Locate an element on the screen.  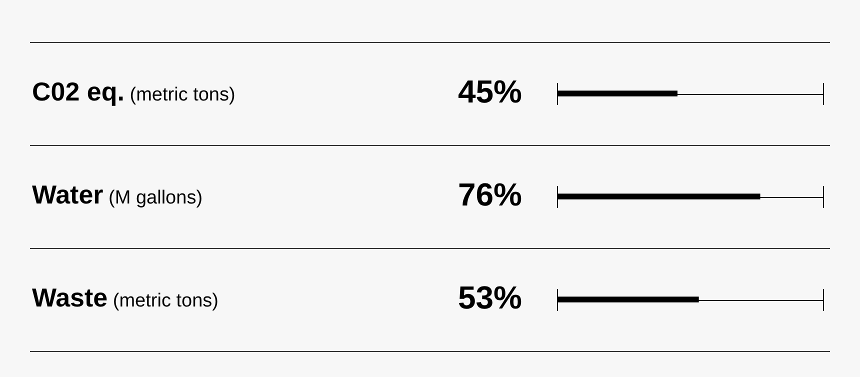
data-label: 53% is located at coordinates (490, 297).